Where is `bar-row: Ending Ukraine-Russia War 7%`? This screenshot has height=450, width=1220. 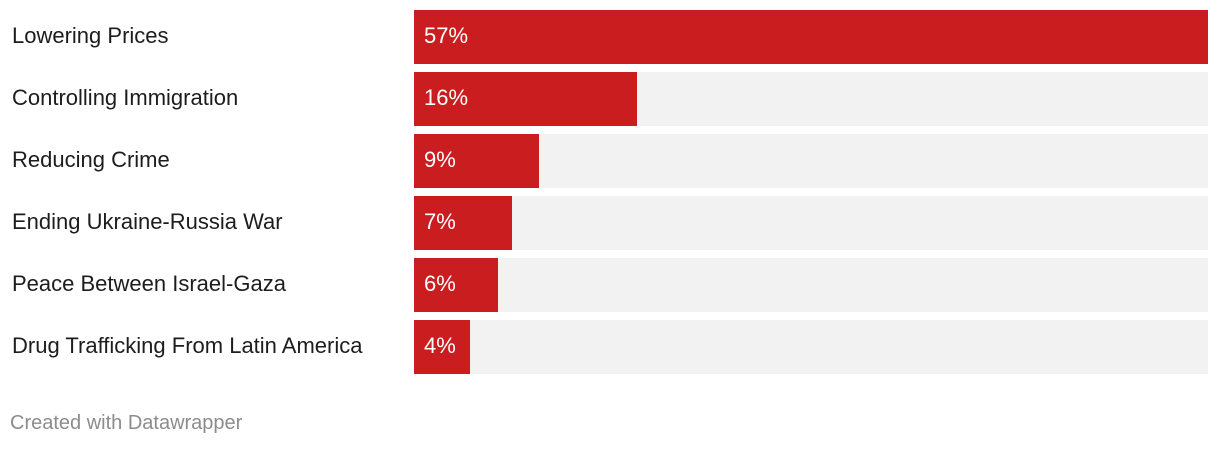 bar-row: Ending Ukraine-Russia War 7% is located at coordinates (610, 223).